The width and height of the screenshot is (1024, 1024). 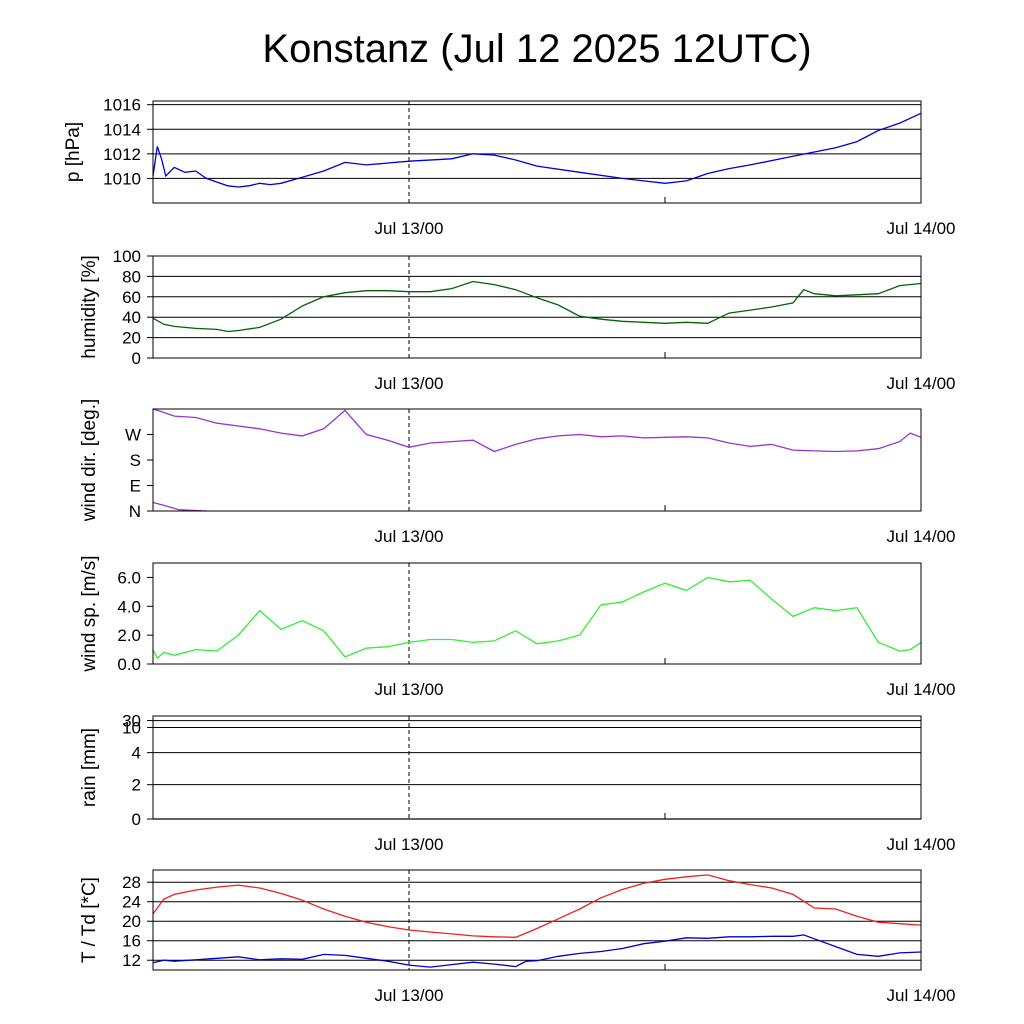 What do you see at coordinates (131, 902) in the screenshot?
I see `y-tick-label: 24` at bounding box center [131, 902].